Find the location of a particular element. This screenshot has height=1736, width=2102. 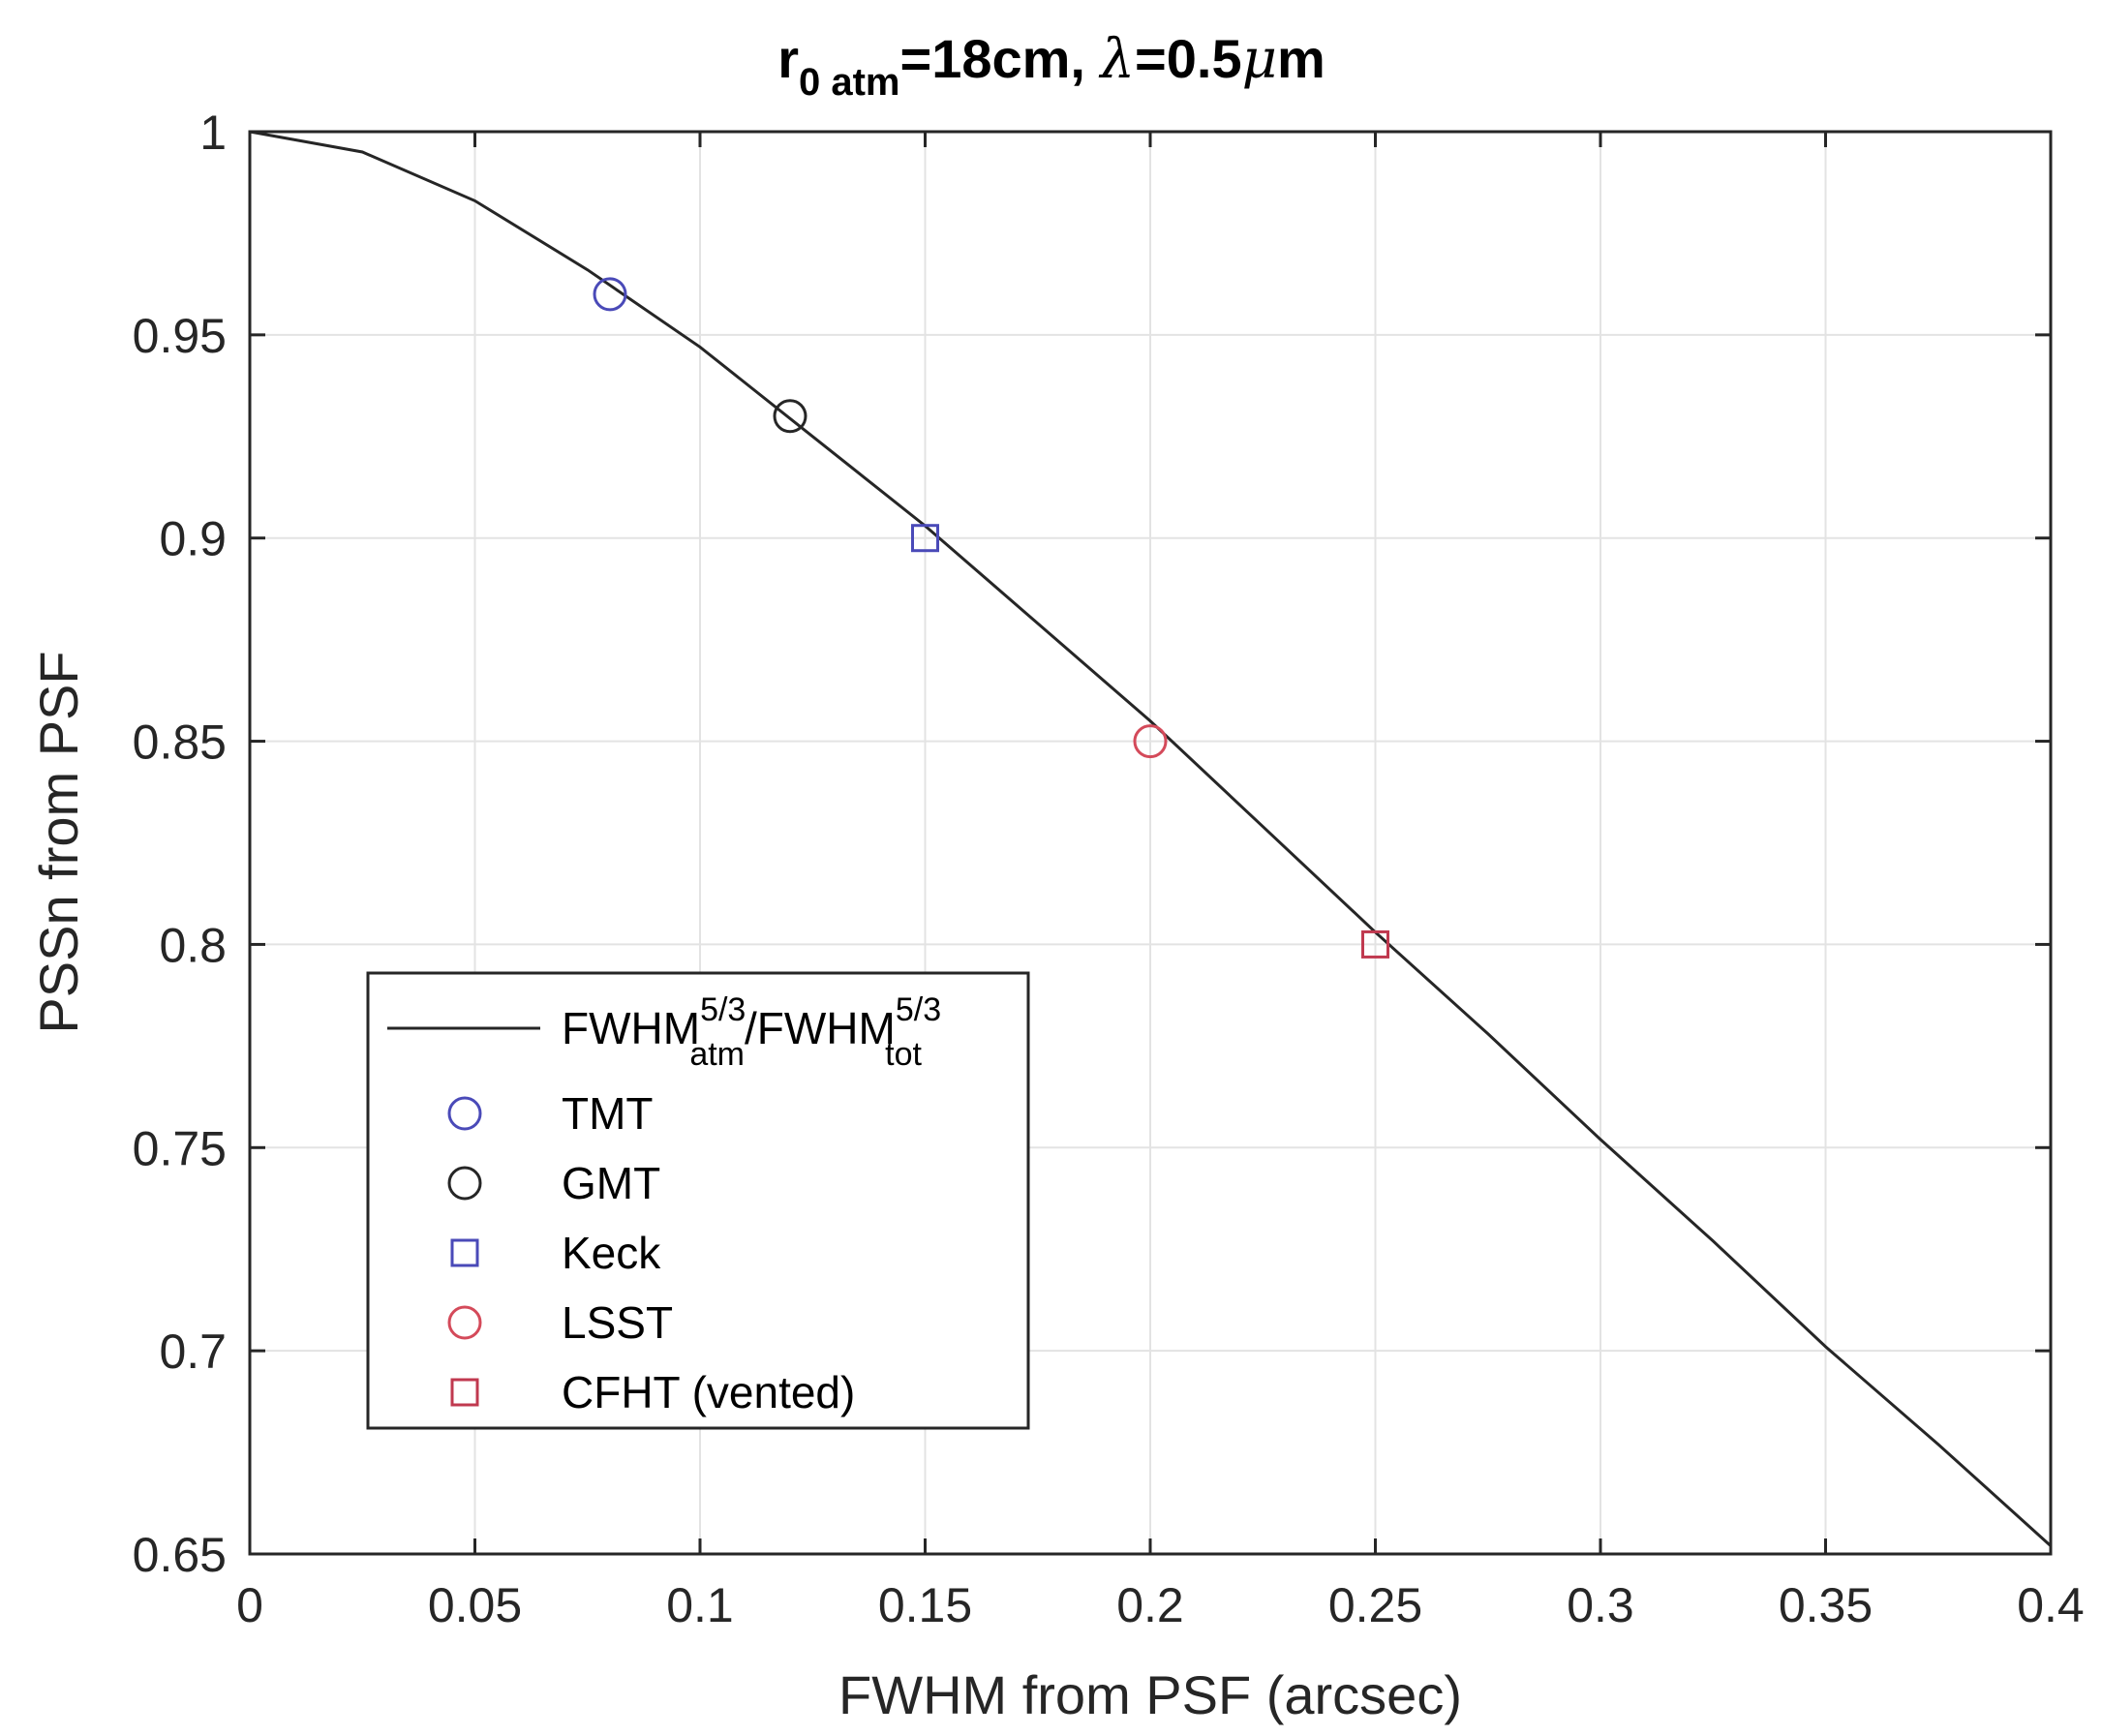

x-tick-labels: 0 0.05 0.1 0.15 0.2 0.25 0.3 0.35 0.4 is located at coordinates (1160, 1605).